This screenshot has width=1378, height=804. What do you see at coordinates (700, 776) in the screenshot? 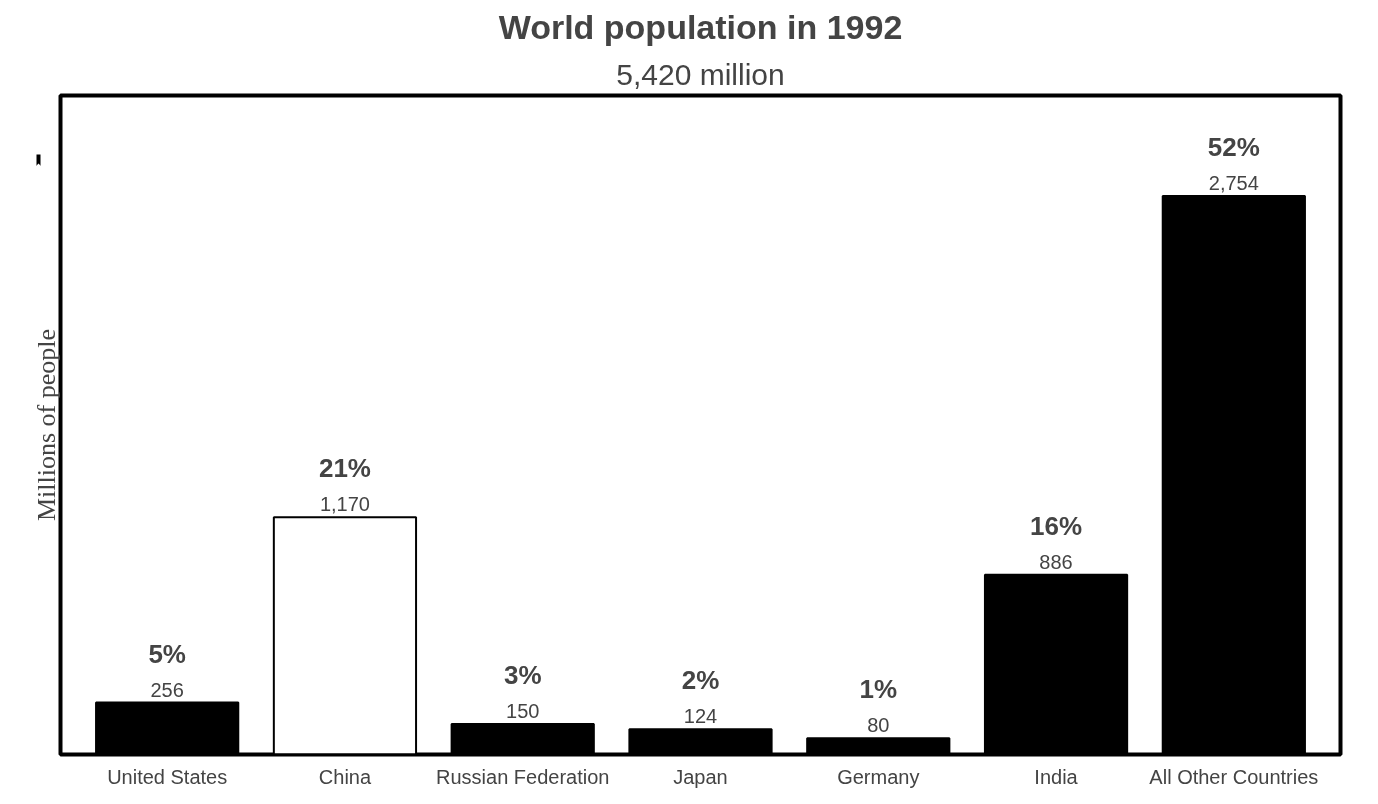
I see `x-tick-label: Japan` at bounding box center [700, 776].